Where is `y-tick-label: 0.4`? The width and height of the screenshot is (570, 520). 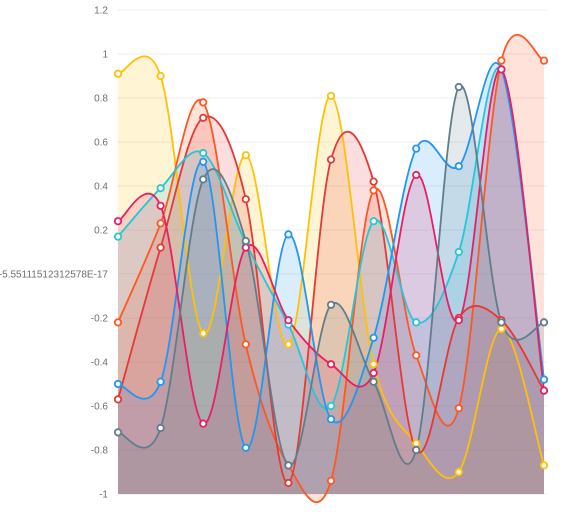 y-tick-label: 0.4 is located at coordinates (101, 187).